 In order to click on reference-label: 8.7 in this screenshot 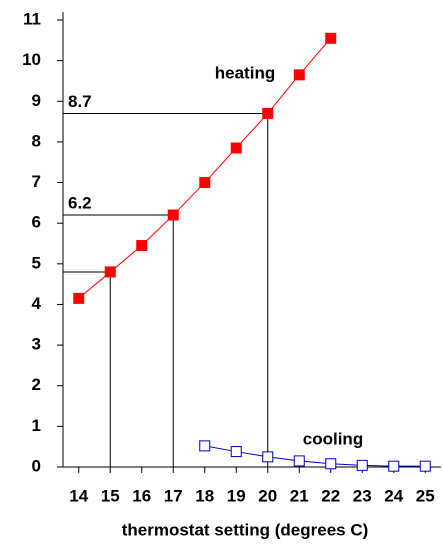, I will do `click(80, 101)`.